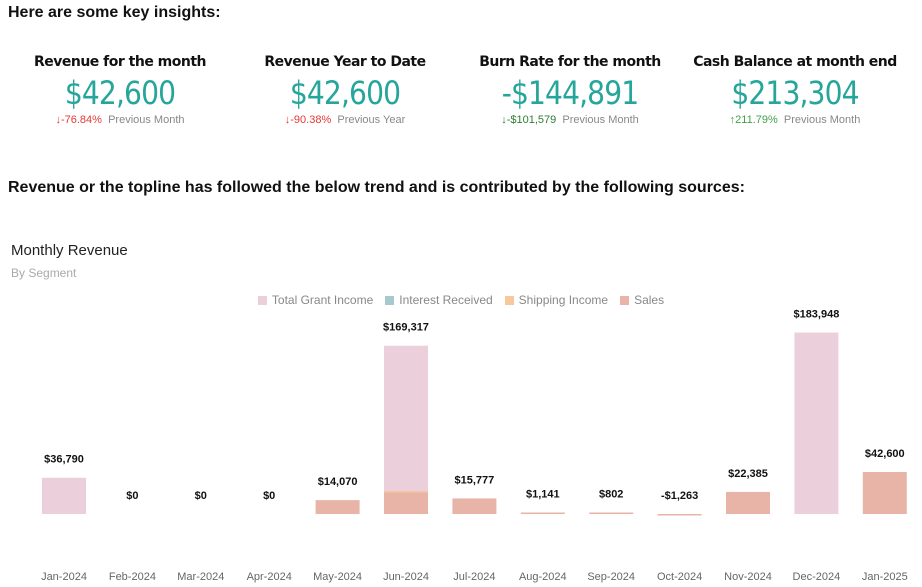 The image size is (922, 587). Describe the element at coordinates (200, 577) in the screenshot. I see `x-tick-label: Mar-2024` at that location.